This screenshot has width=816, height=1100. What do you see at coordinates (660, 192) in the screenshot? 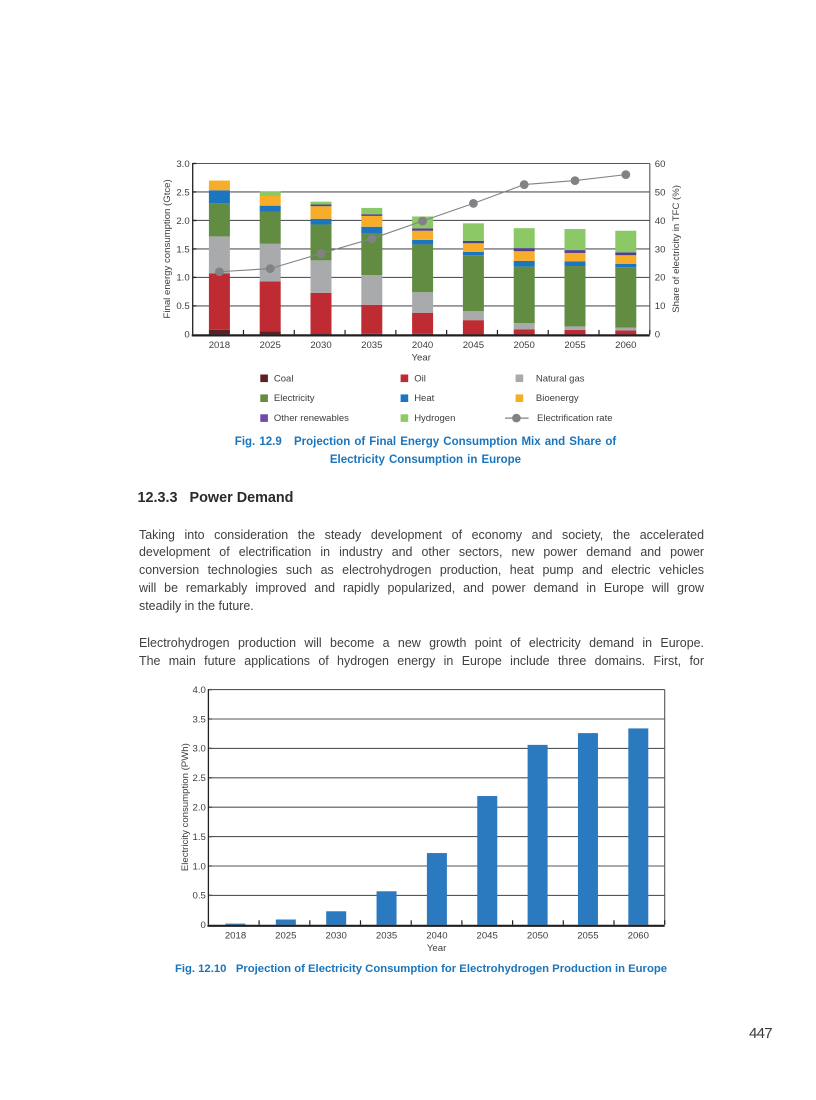
I see `svg-text: 50` at bounding box center [660, 192].